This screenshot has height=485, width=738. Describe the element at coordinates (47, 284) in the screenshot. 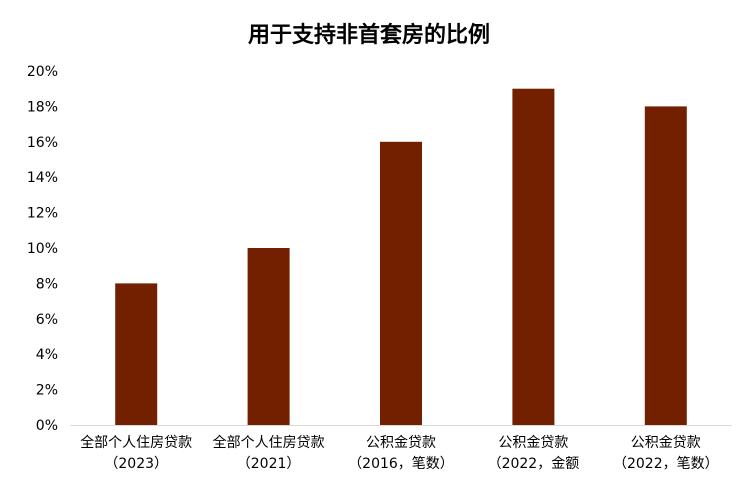

I see `y-tick-label: 8%` at that location.